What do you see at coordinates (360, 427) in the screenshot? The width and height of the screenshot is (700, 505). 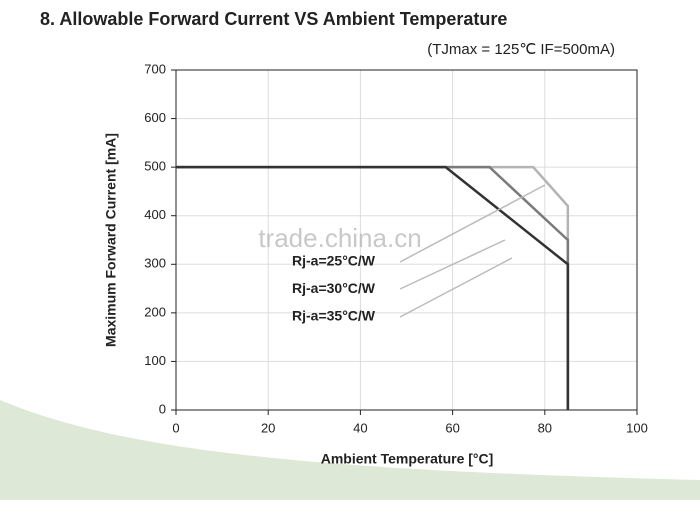 I see `x-tick-label: 40` at bounding box center [360, 427].